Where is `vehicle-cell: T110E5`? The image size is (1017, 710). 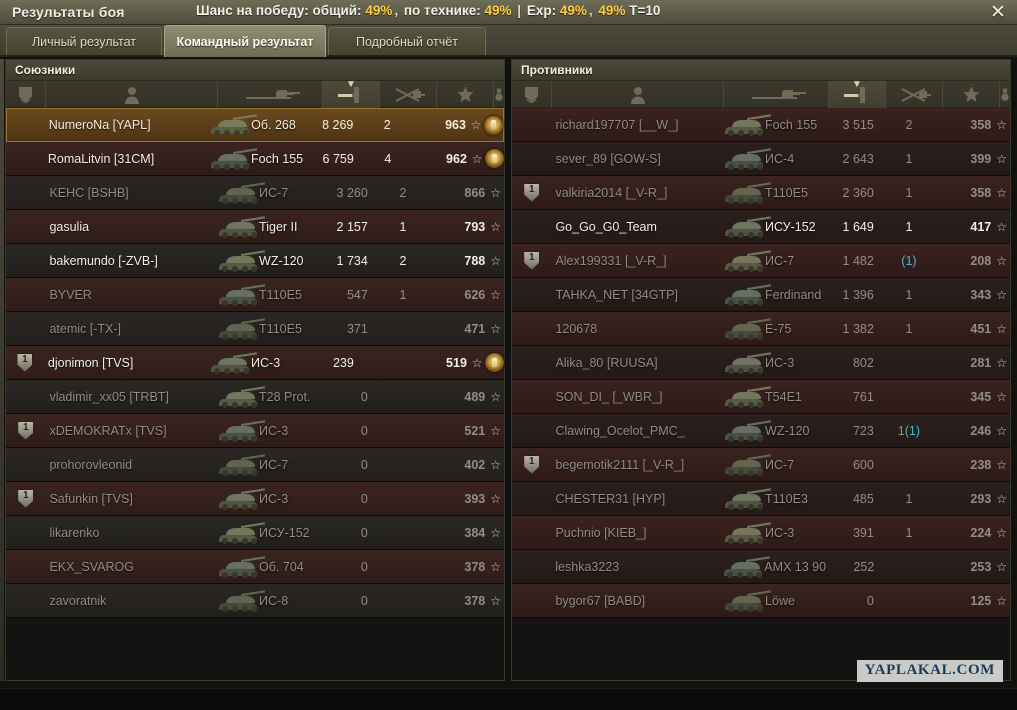
vehicle-cell: T110E5 is located at coordinates (267, 294).